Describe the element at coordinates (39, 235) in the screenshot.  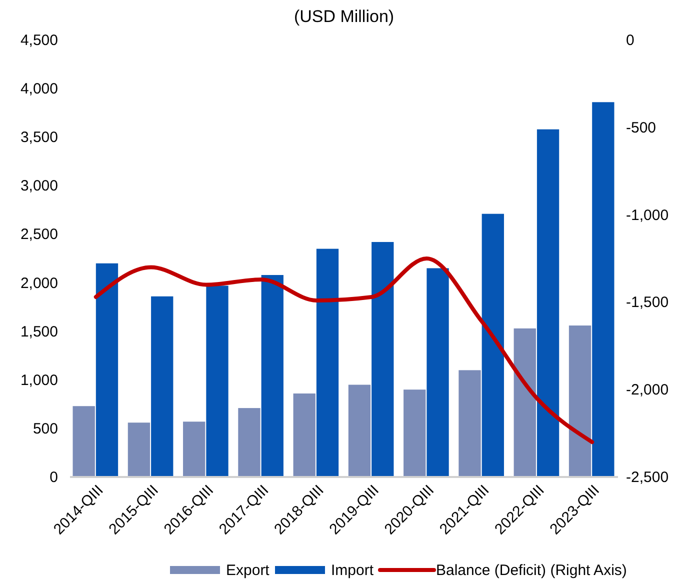
I see `y-tick-label: 2,500` at that location.